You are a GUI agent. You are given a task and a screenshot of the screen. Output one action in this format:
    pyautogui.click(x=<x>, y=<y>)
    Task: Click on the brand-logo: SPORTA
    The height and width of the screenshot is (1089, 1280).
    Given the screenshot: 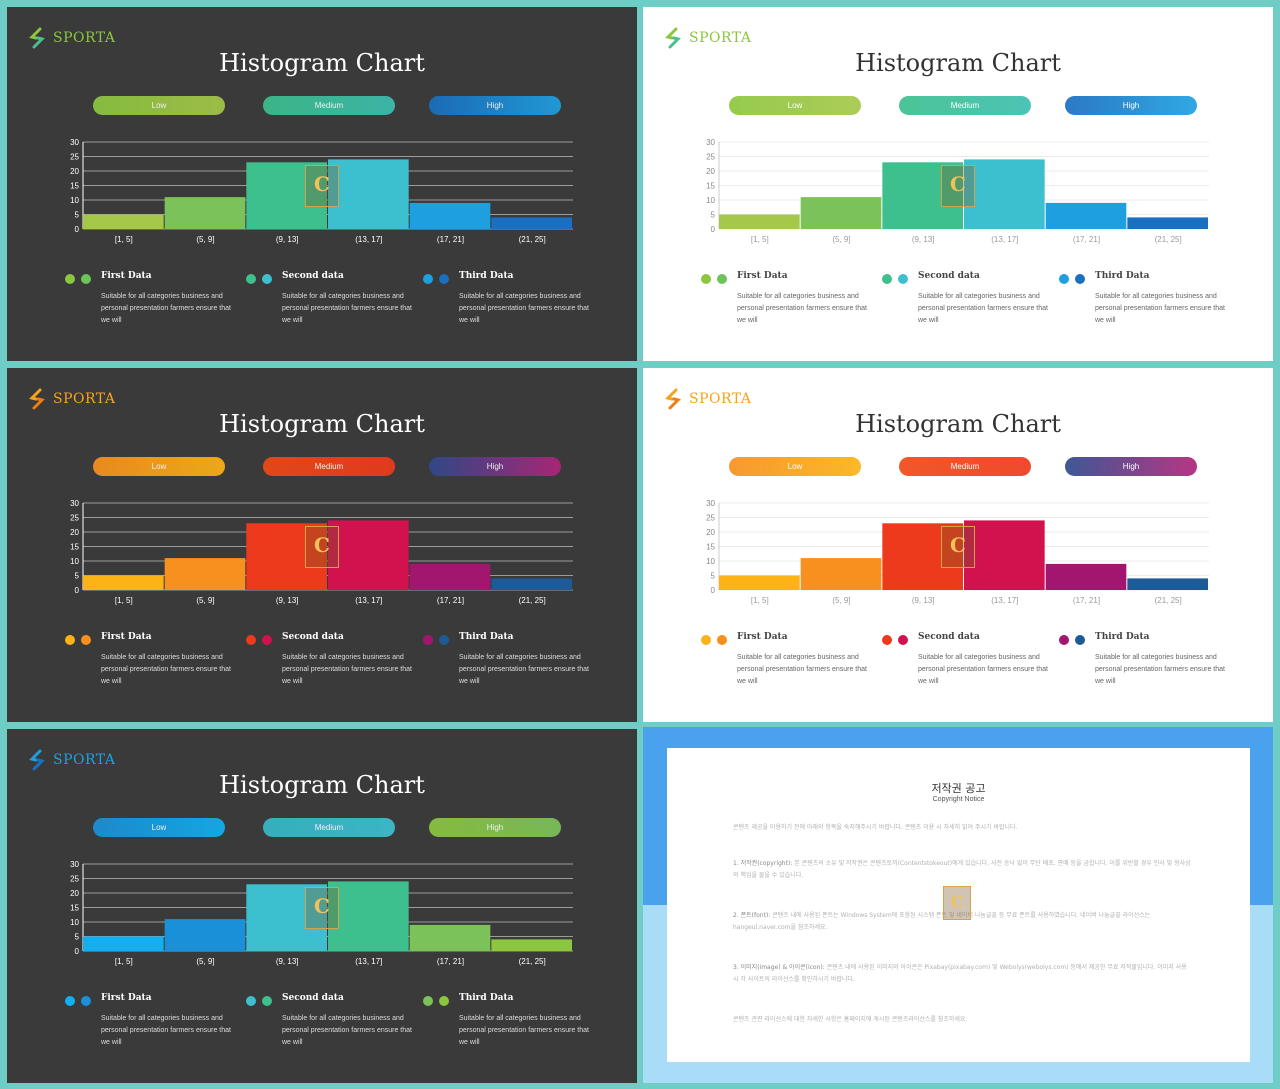 What is the action you would take?
    pyautogui.click(x=72, y=399)
    